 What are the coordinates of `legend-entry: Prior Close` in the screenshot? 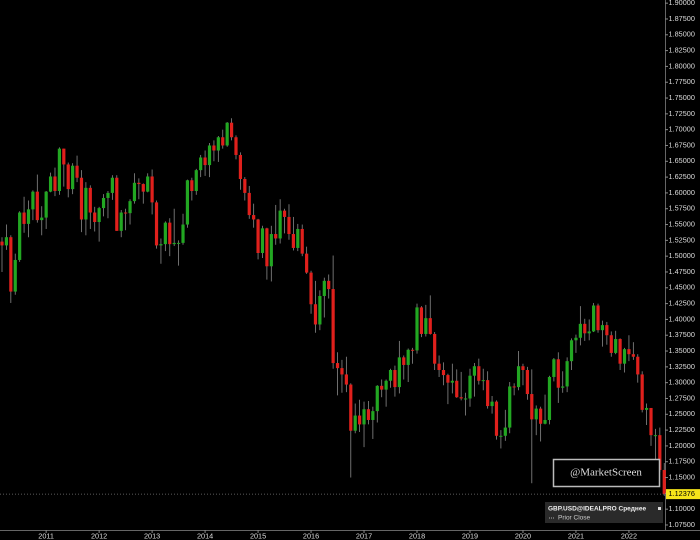 It's located at (574, 518).